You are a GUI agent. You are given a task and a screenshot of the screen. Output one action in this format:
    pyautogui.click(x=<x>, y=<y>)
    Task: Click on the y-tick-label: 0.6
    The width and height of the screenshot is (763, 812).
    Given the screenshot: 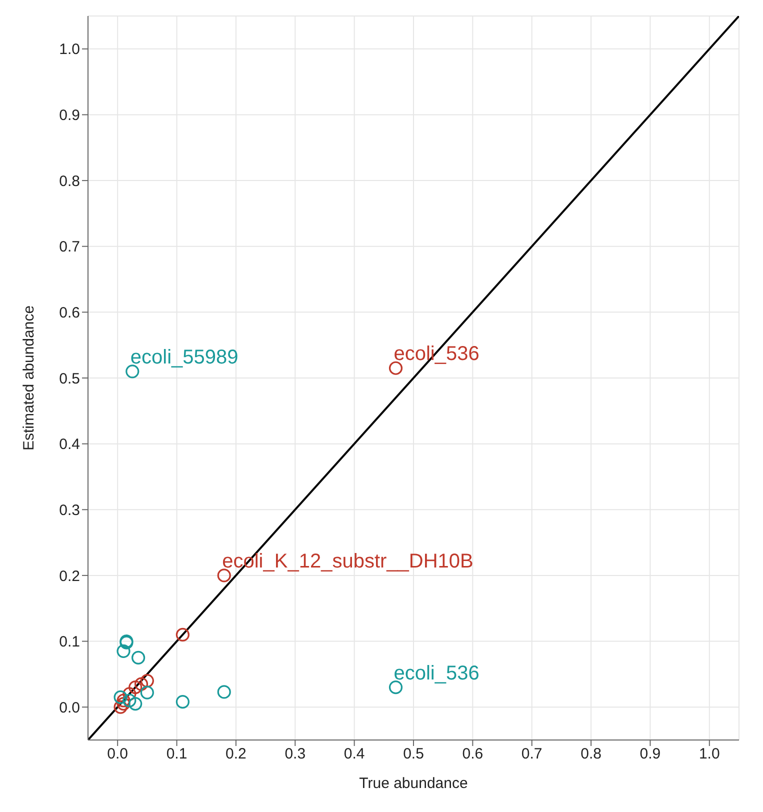 What is the action you would take?
    pyautogui.click(x=69, y=313)
    